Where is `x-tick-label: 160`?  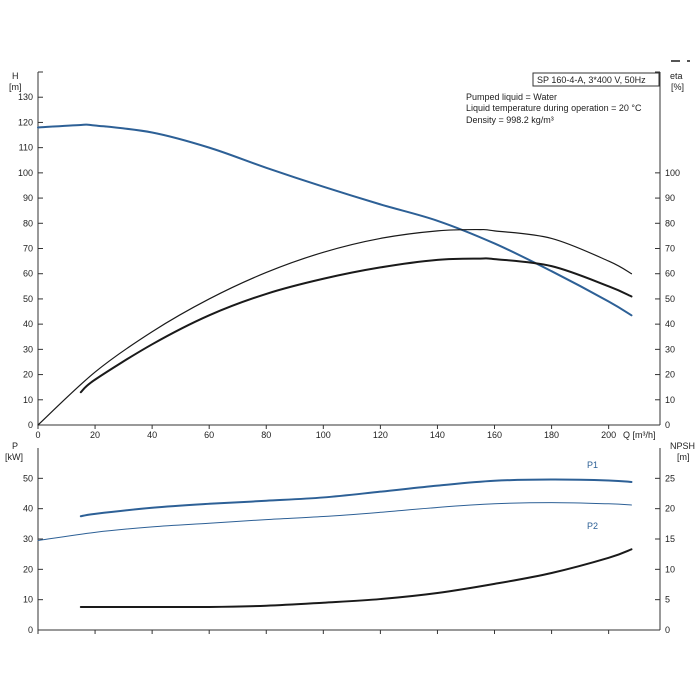
x-tick-label: 160 is located at coordinates (494, 435).